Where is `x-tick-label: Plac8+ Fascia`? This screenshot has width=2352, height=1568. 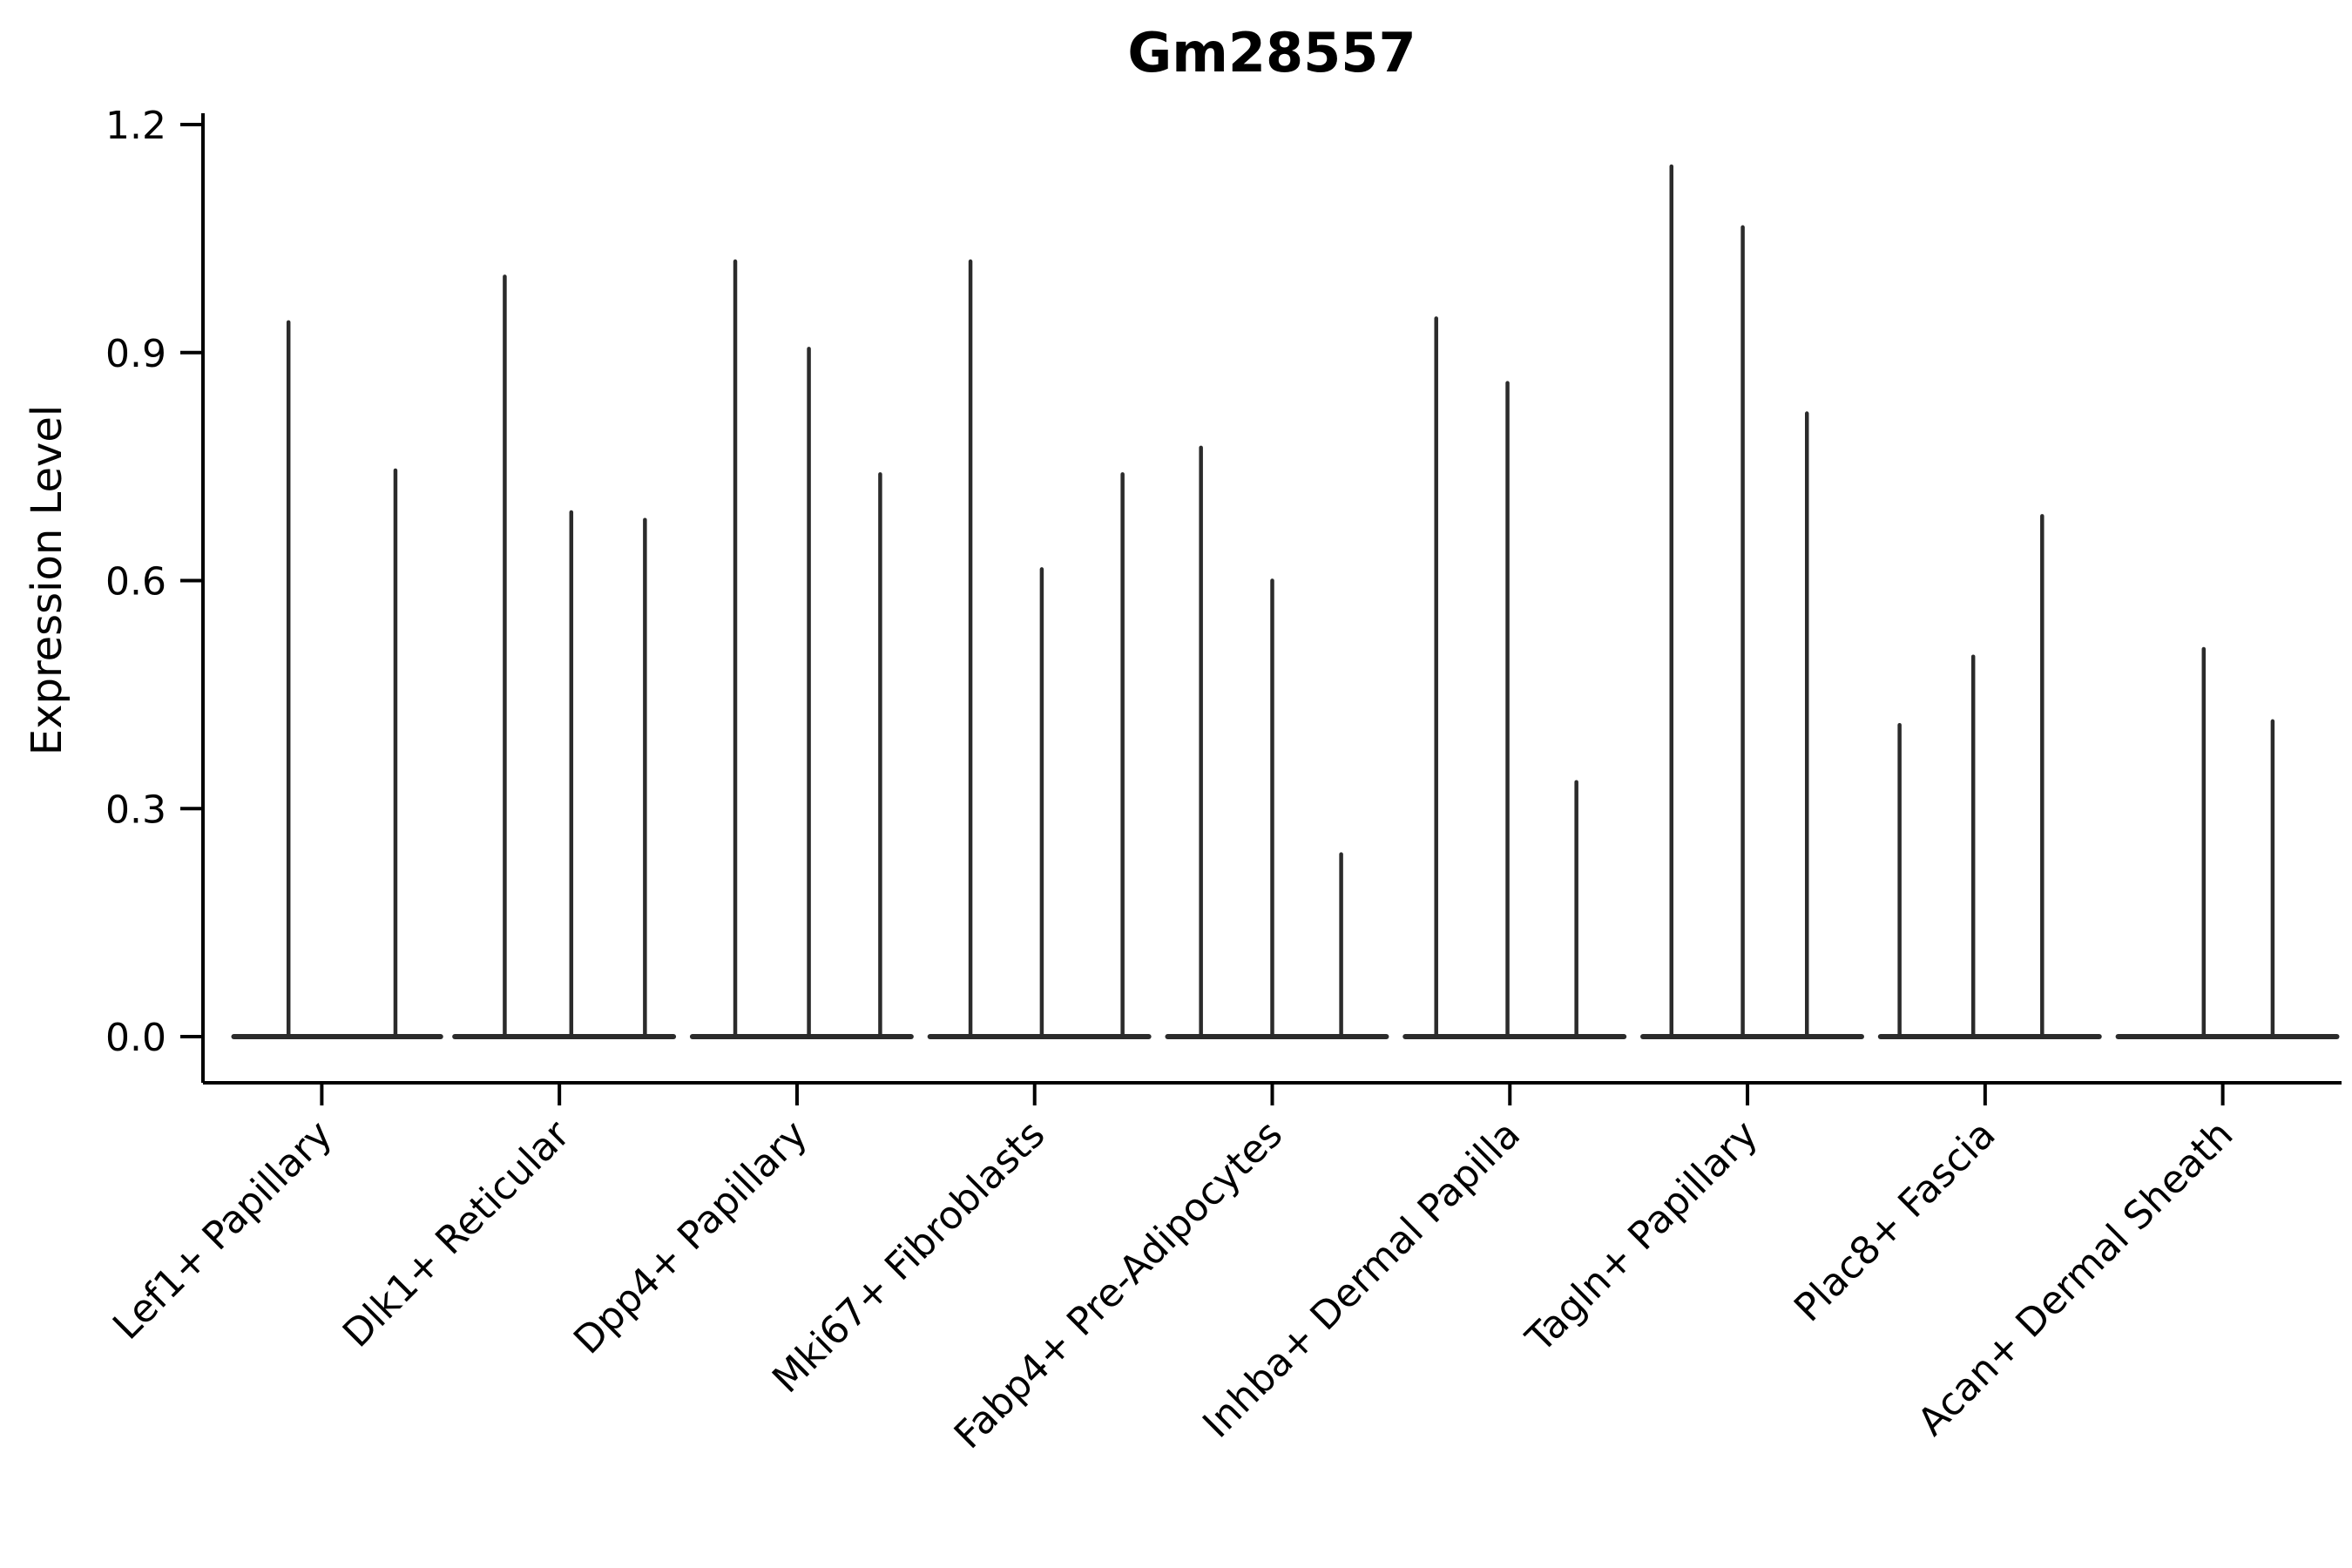
x-tick-label: Plac8+ Fascia is located at coordinates (1895, 1221).